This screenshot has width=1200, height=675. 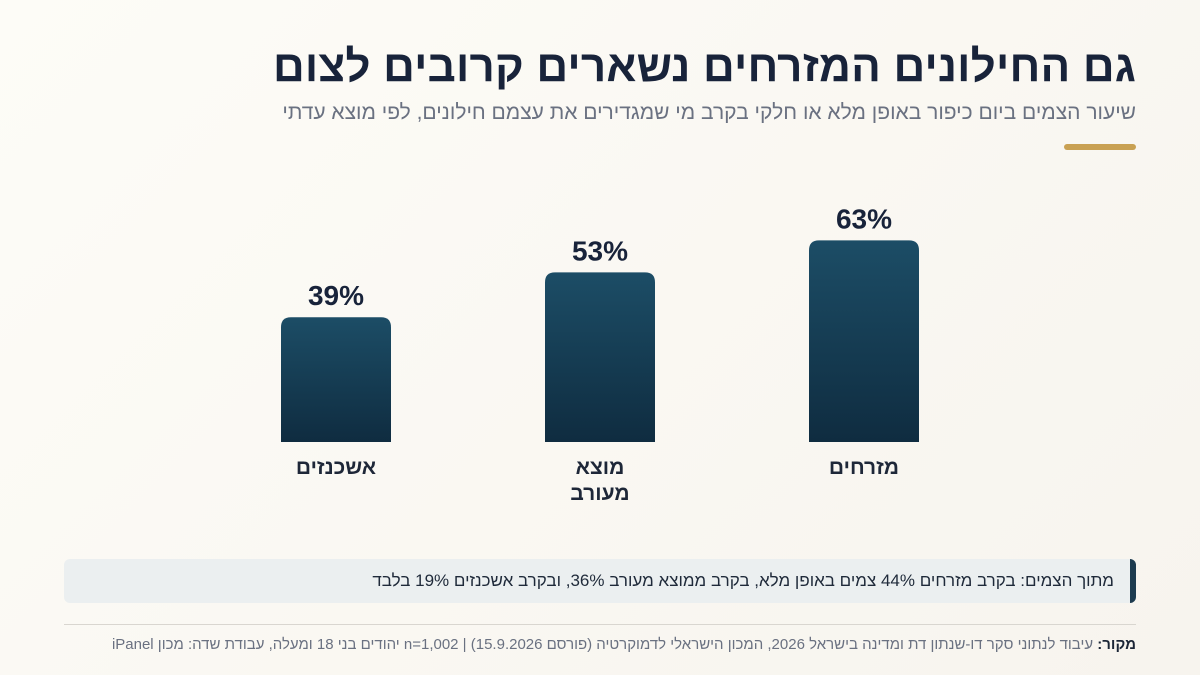 I want to click on bar-group: 39% אשכנזים, so click(x=336, y=379).